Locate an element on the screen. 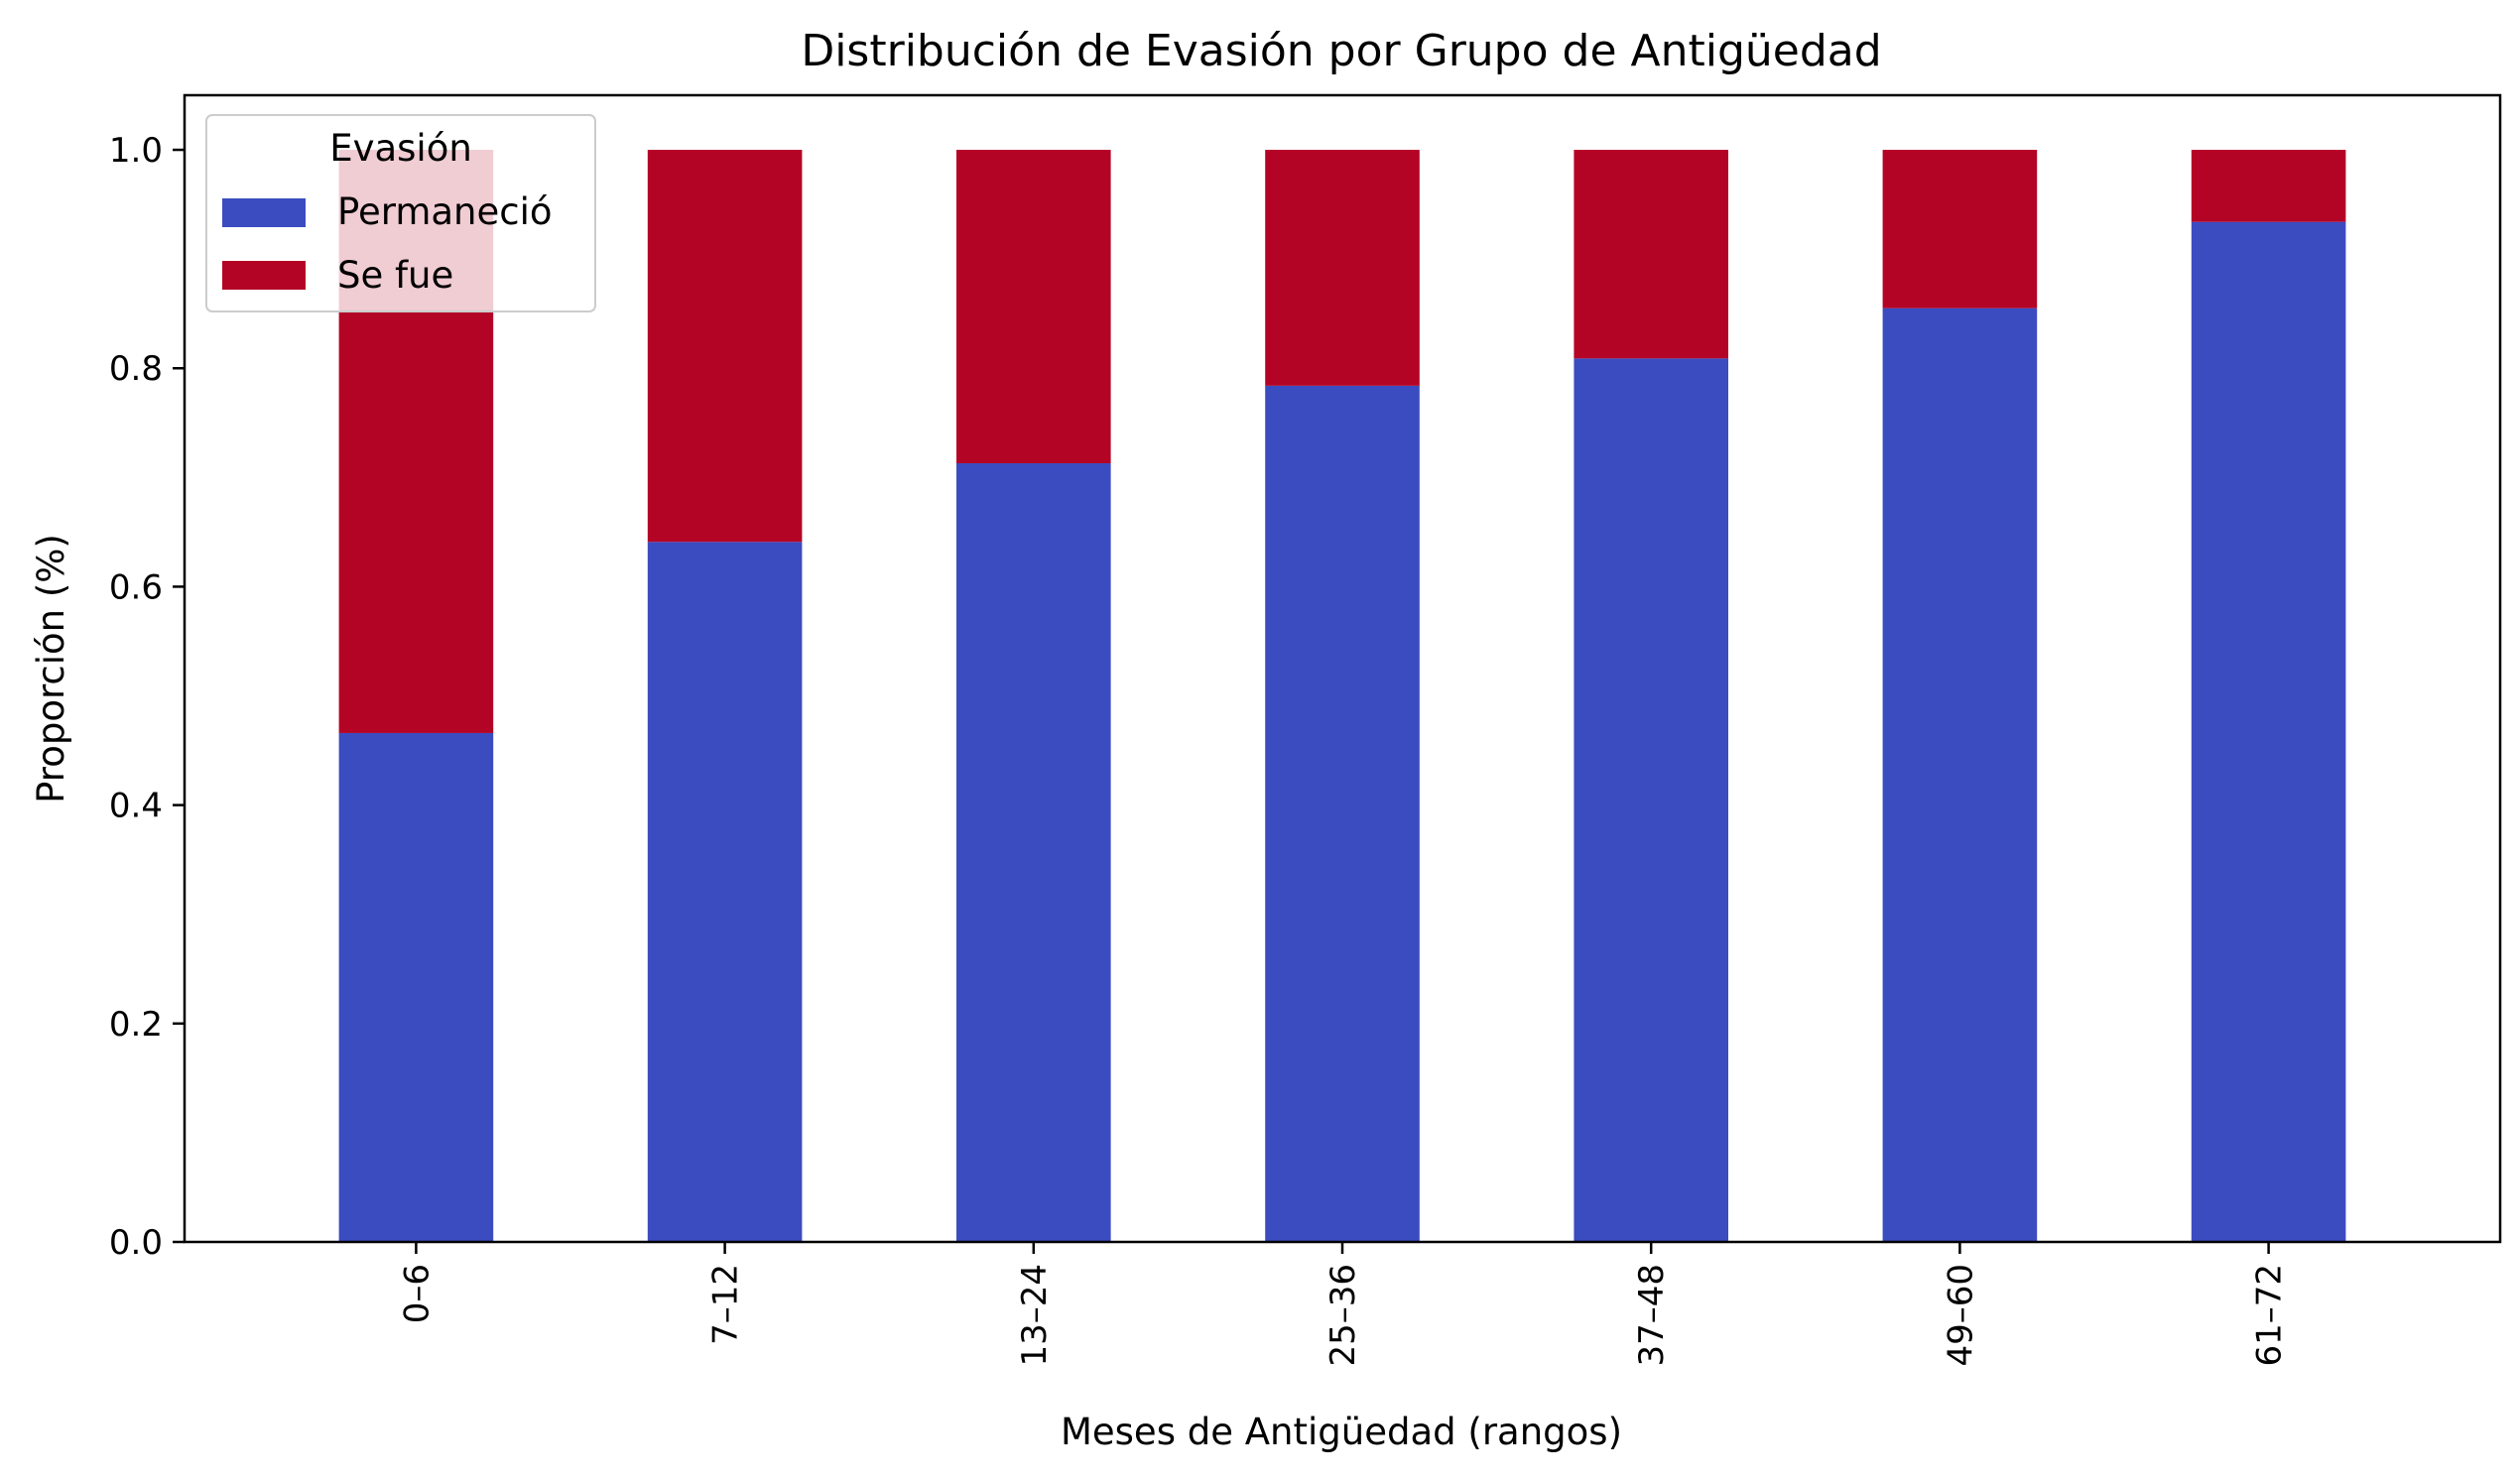 The image size is (2520, 1482). legend-swatch-permanecio is located at coordinates (264, 213).